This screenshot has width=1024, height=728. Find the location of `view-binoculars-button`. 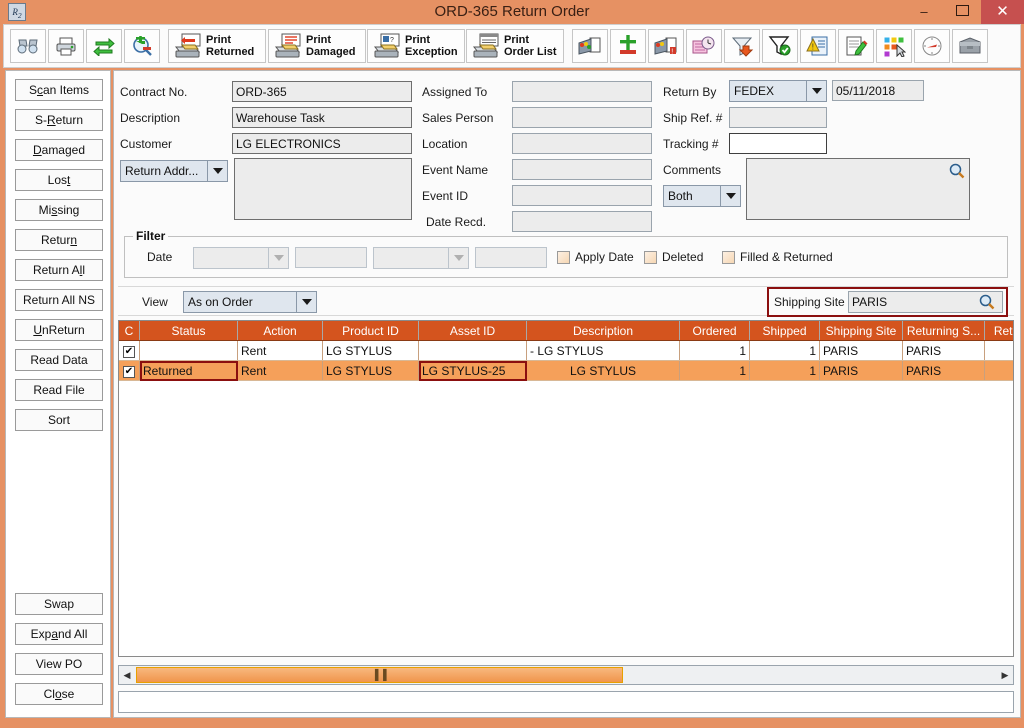

view-binoculars-button is located at coordinates (28, 46).